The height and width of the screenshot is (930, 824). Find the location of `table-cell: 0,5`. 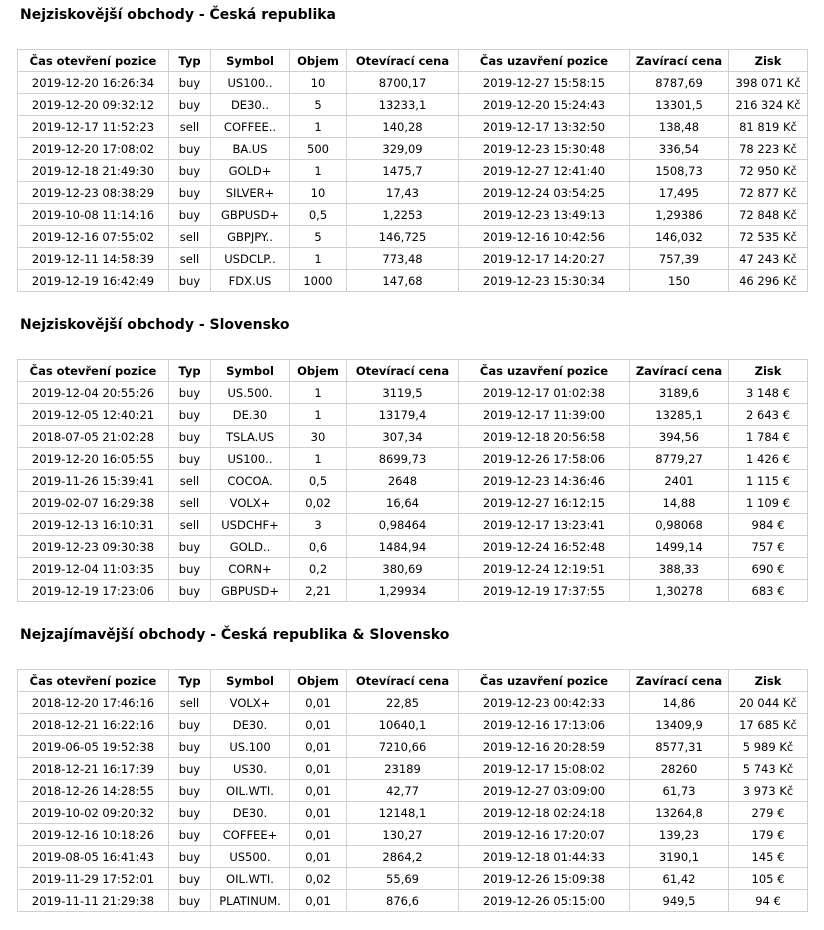

table-cell: 0,5 is located at coordinates (318, 214).